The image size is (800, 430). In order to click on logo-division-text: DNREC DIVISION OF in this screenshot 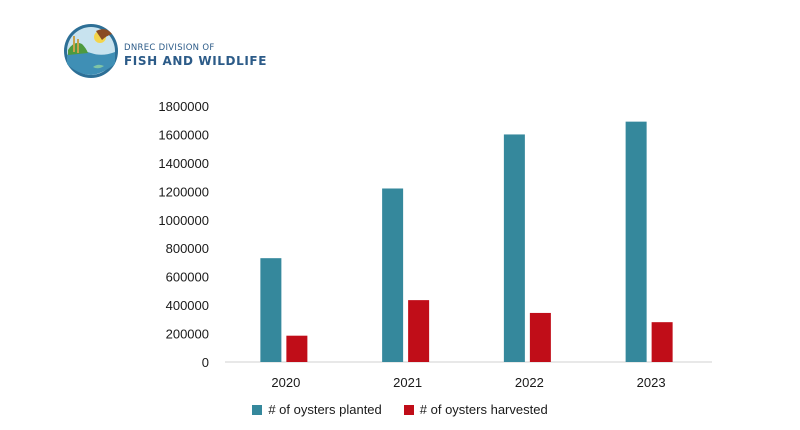, I will do `click(169, 48)`.